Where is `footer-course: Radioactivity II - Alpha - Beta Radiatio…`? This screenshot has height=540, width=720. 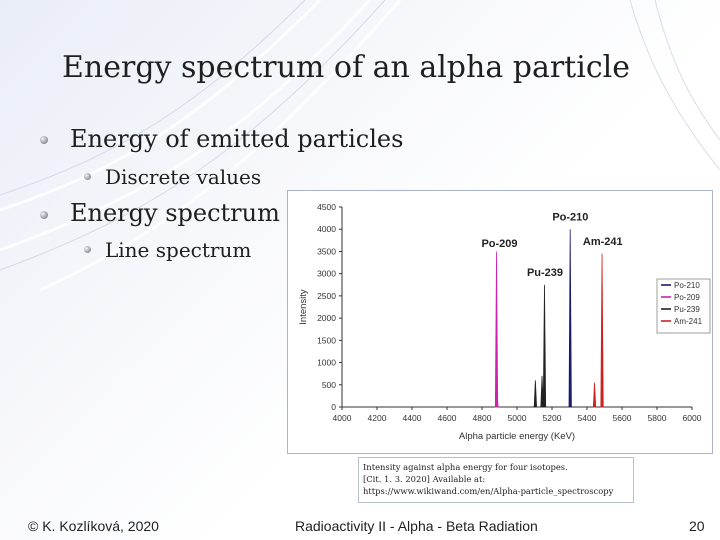
footer-course: Radioactivity II - Alpha - Beta Radiatio… is located at coordinates (416, 526).